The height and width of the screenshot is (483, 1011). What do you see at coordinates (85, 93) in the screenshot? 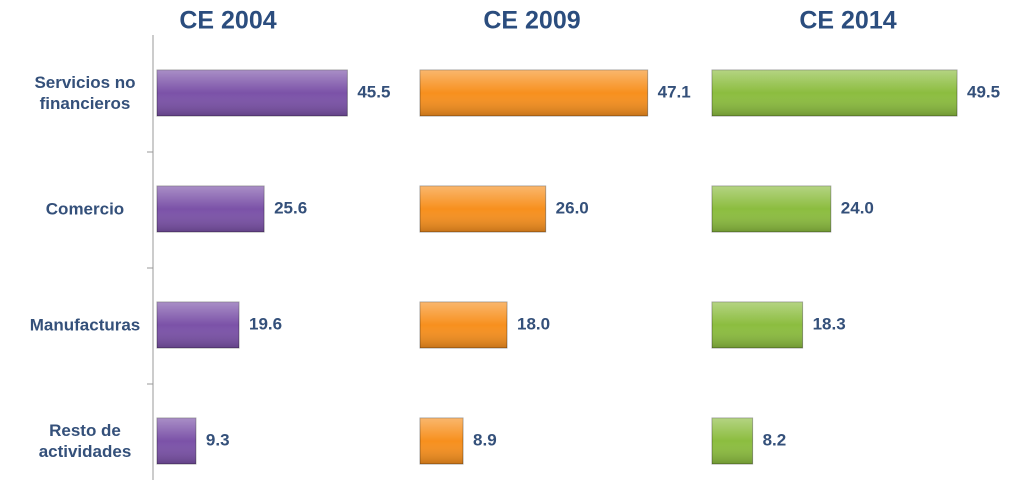
I see `category-label: Servicios no financieros` at bounding box center [85, 93].